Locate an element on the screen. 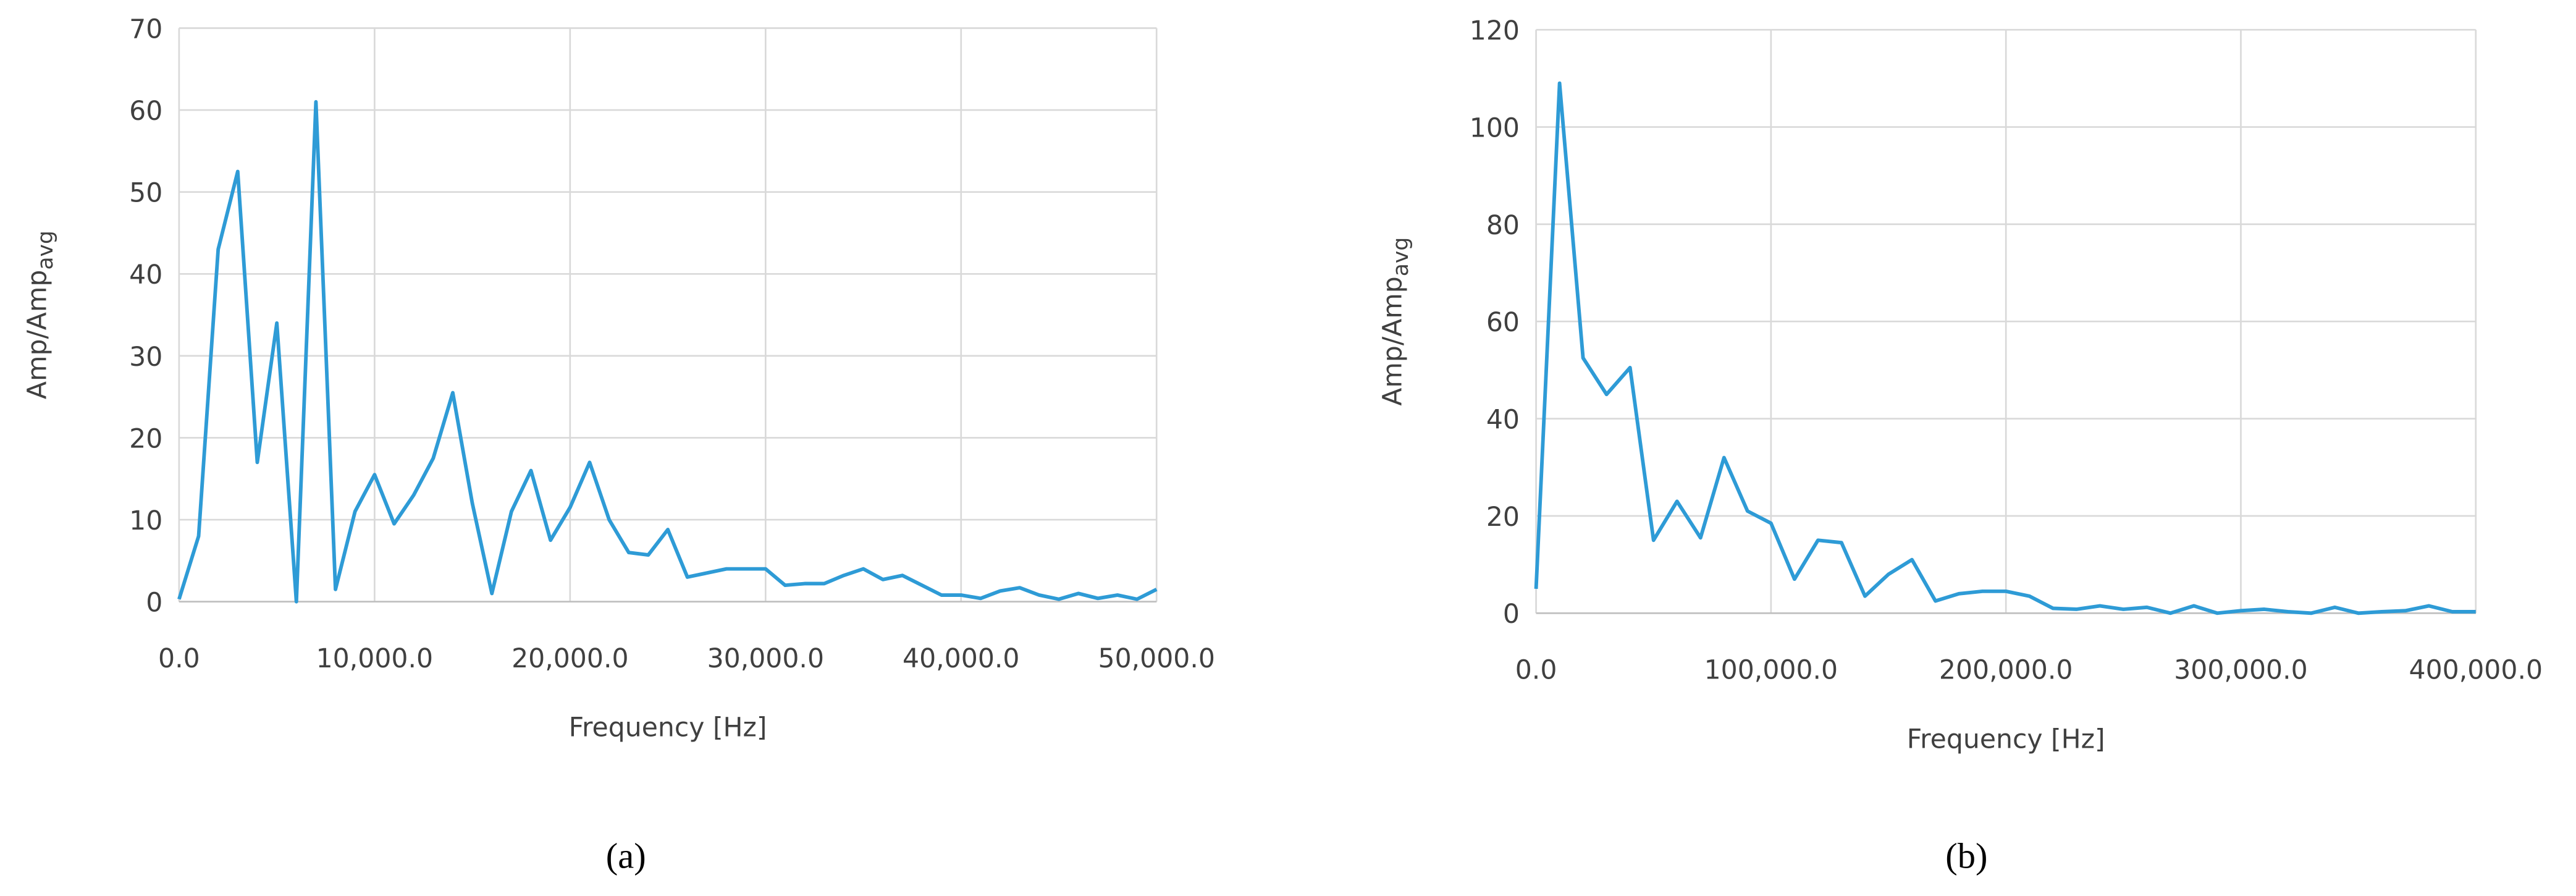 Image resolution: width=2576 pixels, height=896 pixels. x-tick-label: 40,000.0 is located at coordinates (961, 659).